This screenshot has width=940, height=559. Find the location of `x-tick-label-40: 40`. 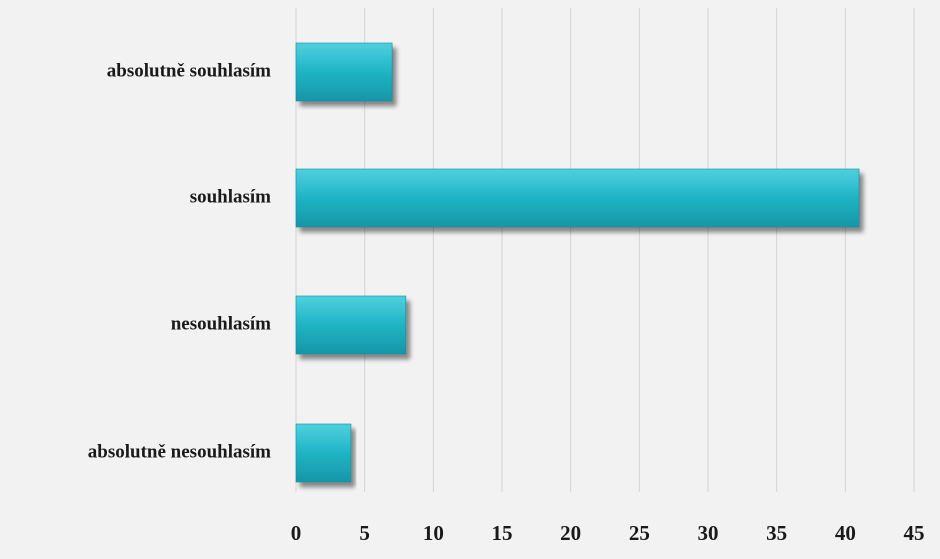

x-tick-label-40: 40 is located at coordinates (845, 533).